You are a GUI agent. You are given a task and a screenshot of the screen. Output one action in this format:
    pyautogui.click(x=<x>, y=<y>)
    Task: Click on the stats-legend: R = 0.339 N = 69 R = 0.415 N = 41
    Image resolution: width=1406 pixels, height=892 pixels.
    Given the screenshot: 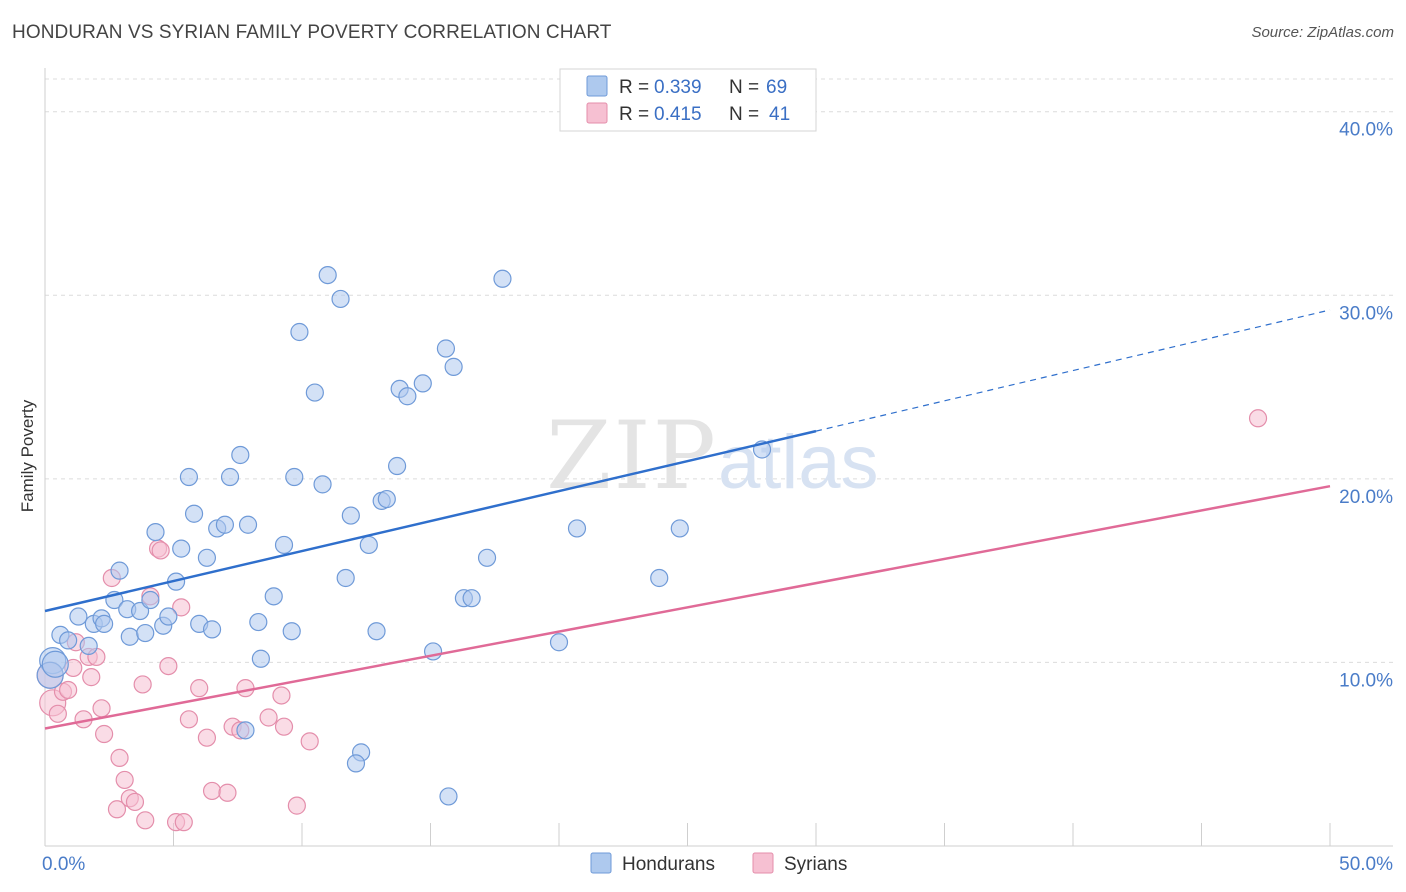 What is the action you would take?
    pyautogui.click(x=688, y=100)
    